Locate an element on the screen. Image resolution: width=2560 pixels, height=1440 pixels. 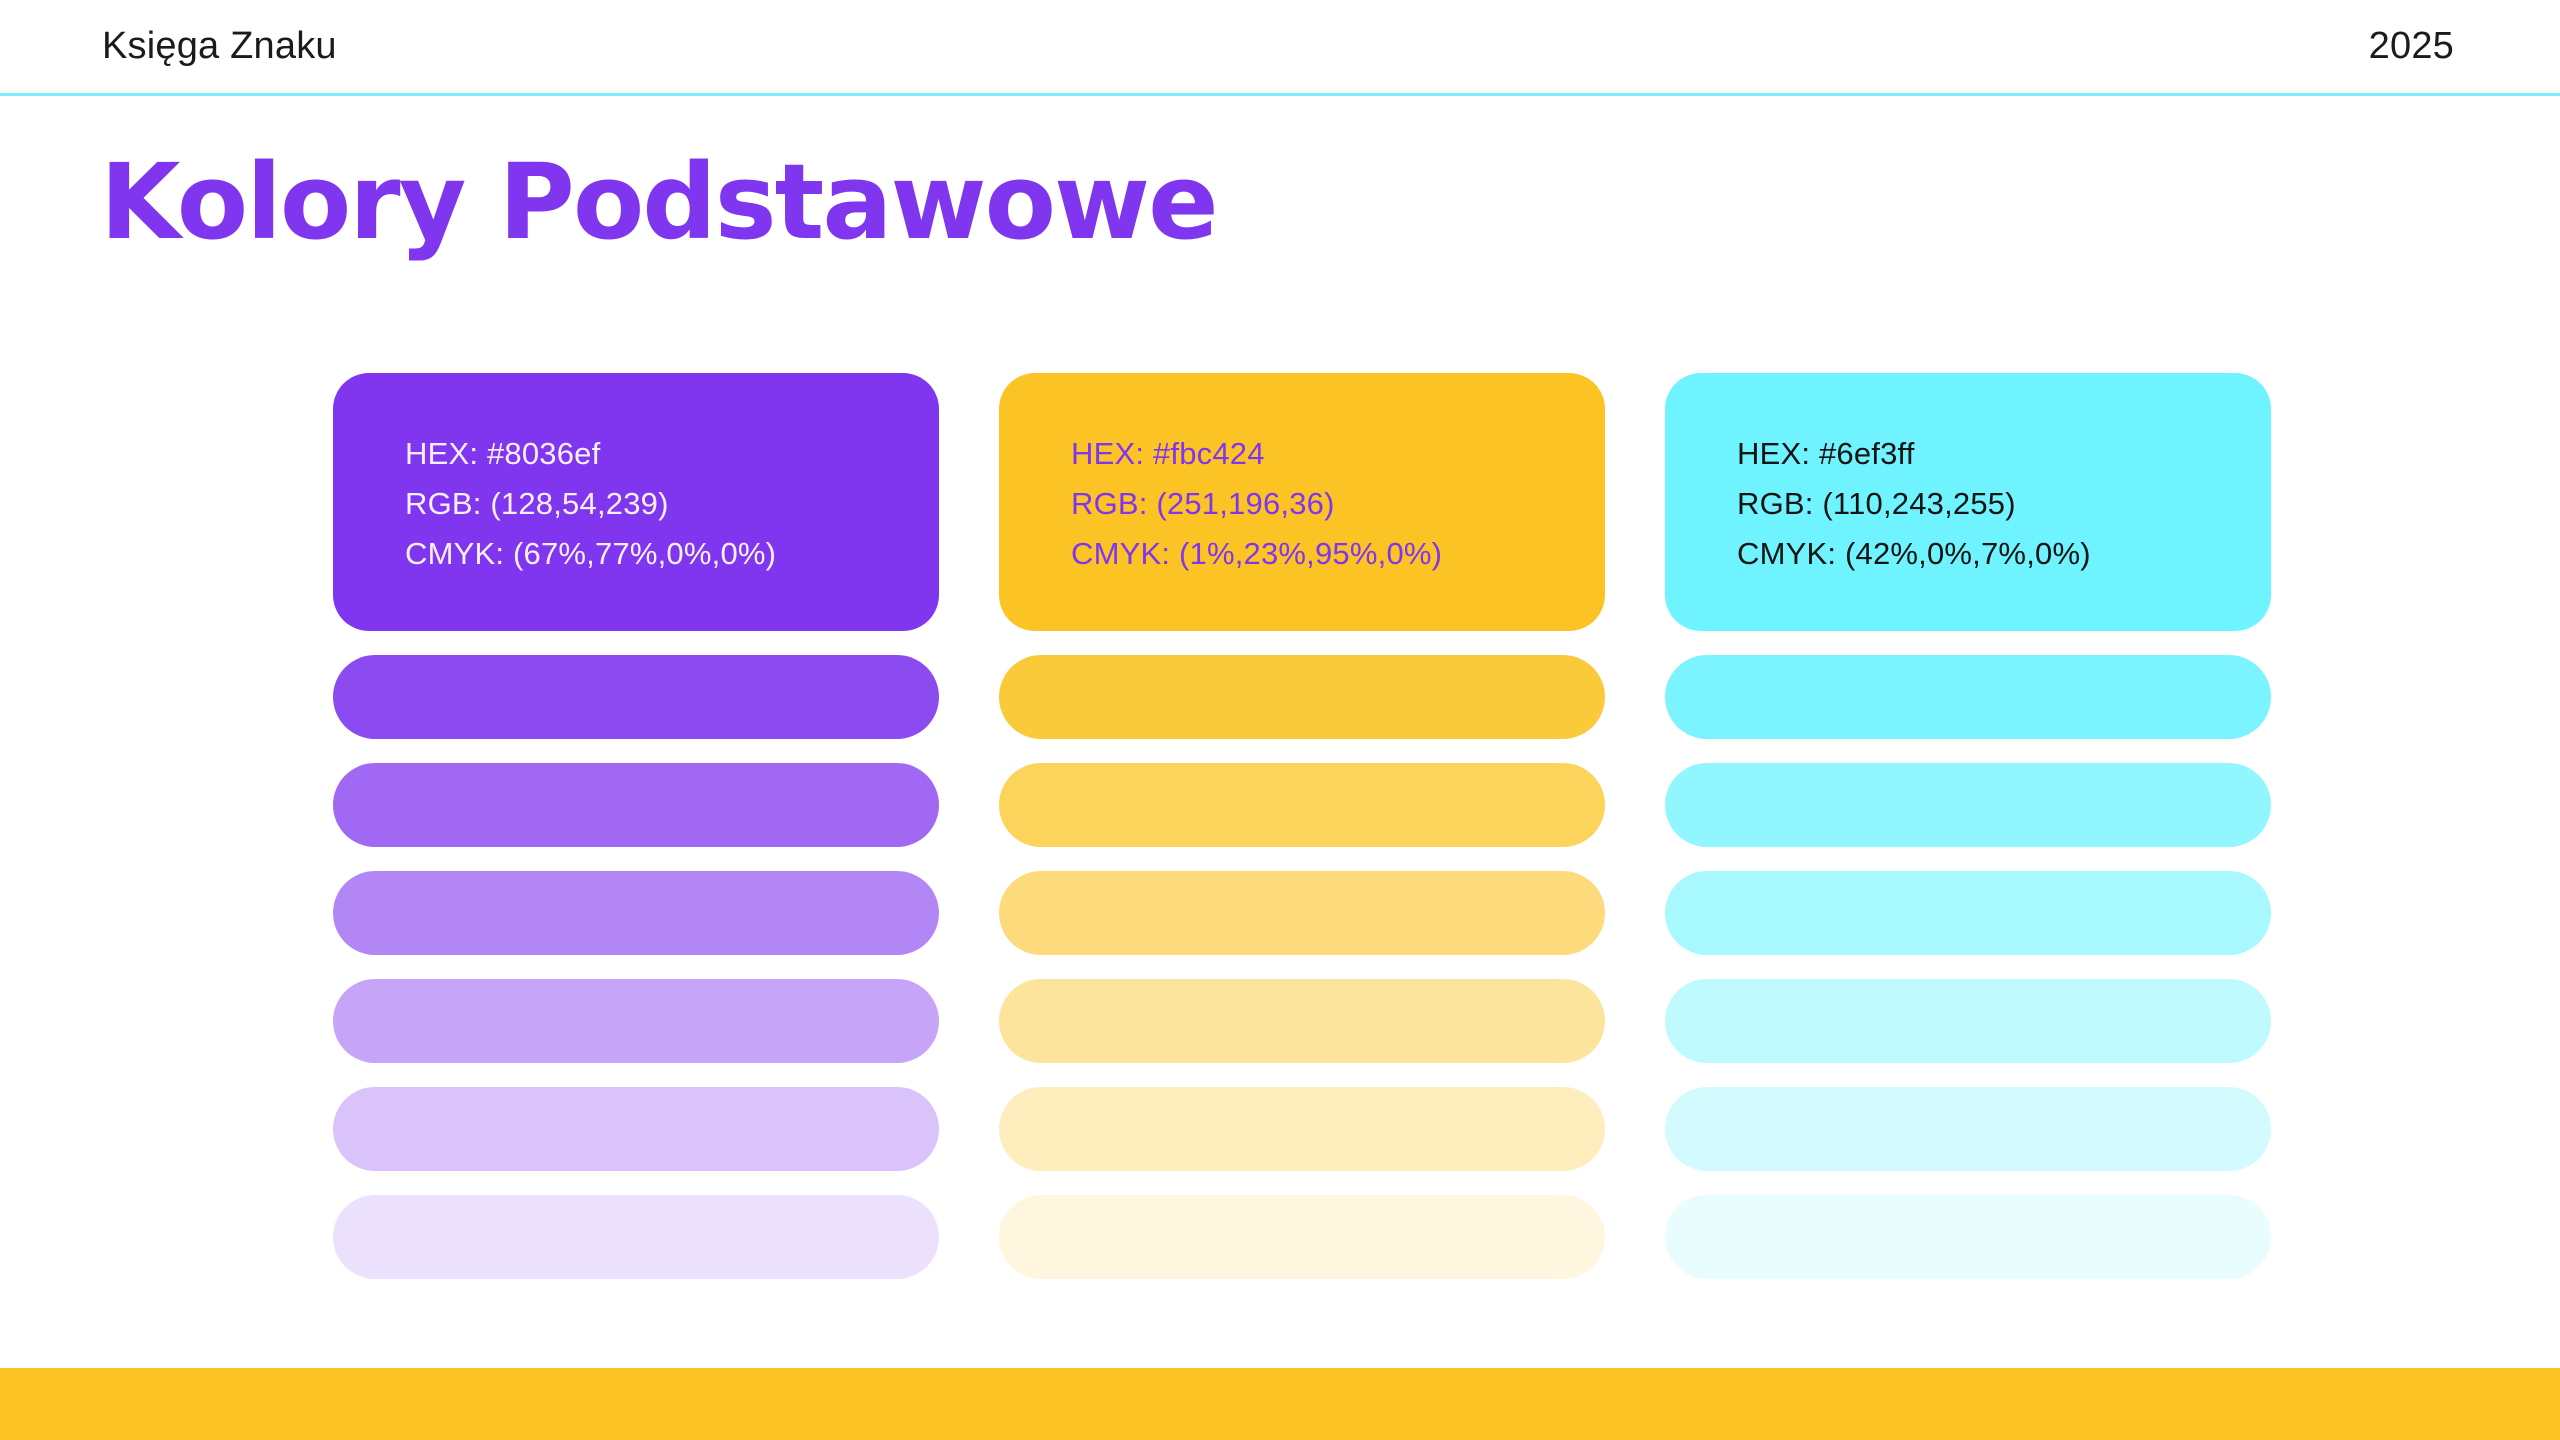
color-rgb-line: RGB: (251,196,36) is located at coordinates (1203, 503).